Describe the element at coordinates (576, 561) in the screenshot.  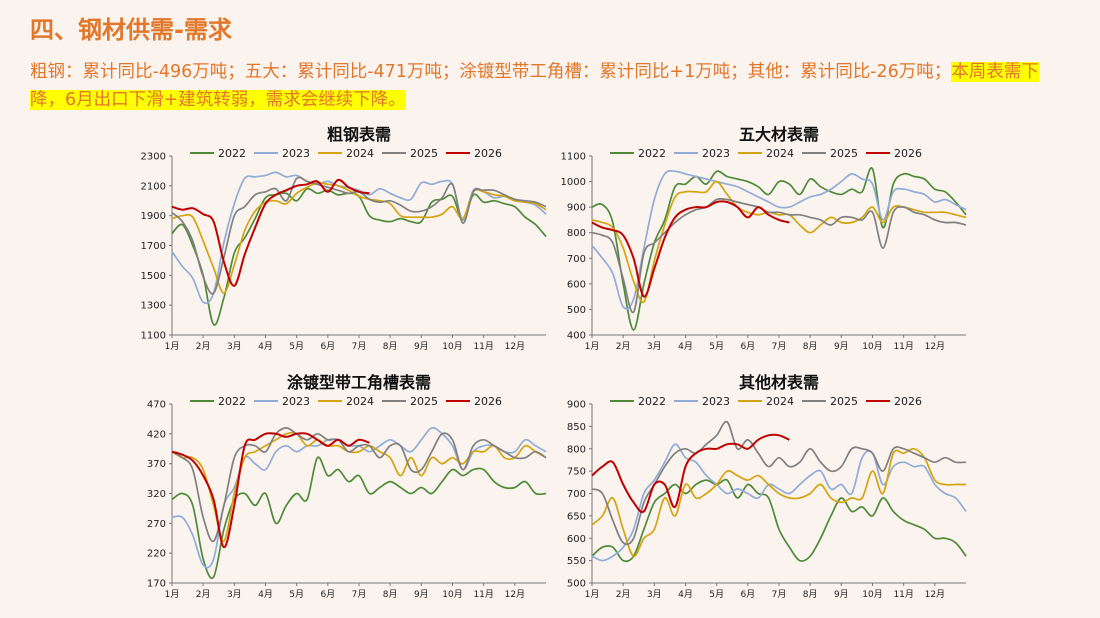
I see `y-tick-label: 550` at that location.